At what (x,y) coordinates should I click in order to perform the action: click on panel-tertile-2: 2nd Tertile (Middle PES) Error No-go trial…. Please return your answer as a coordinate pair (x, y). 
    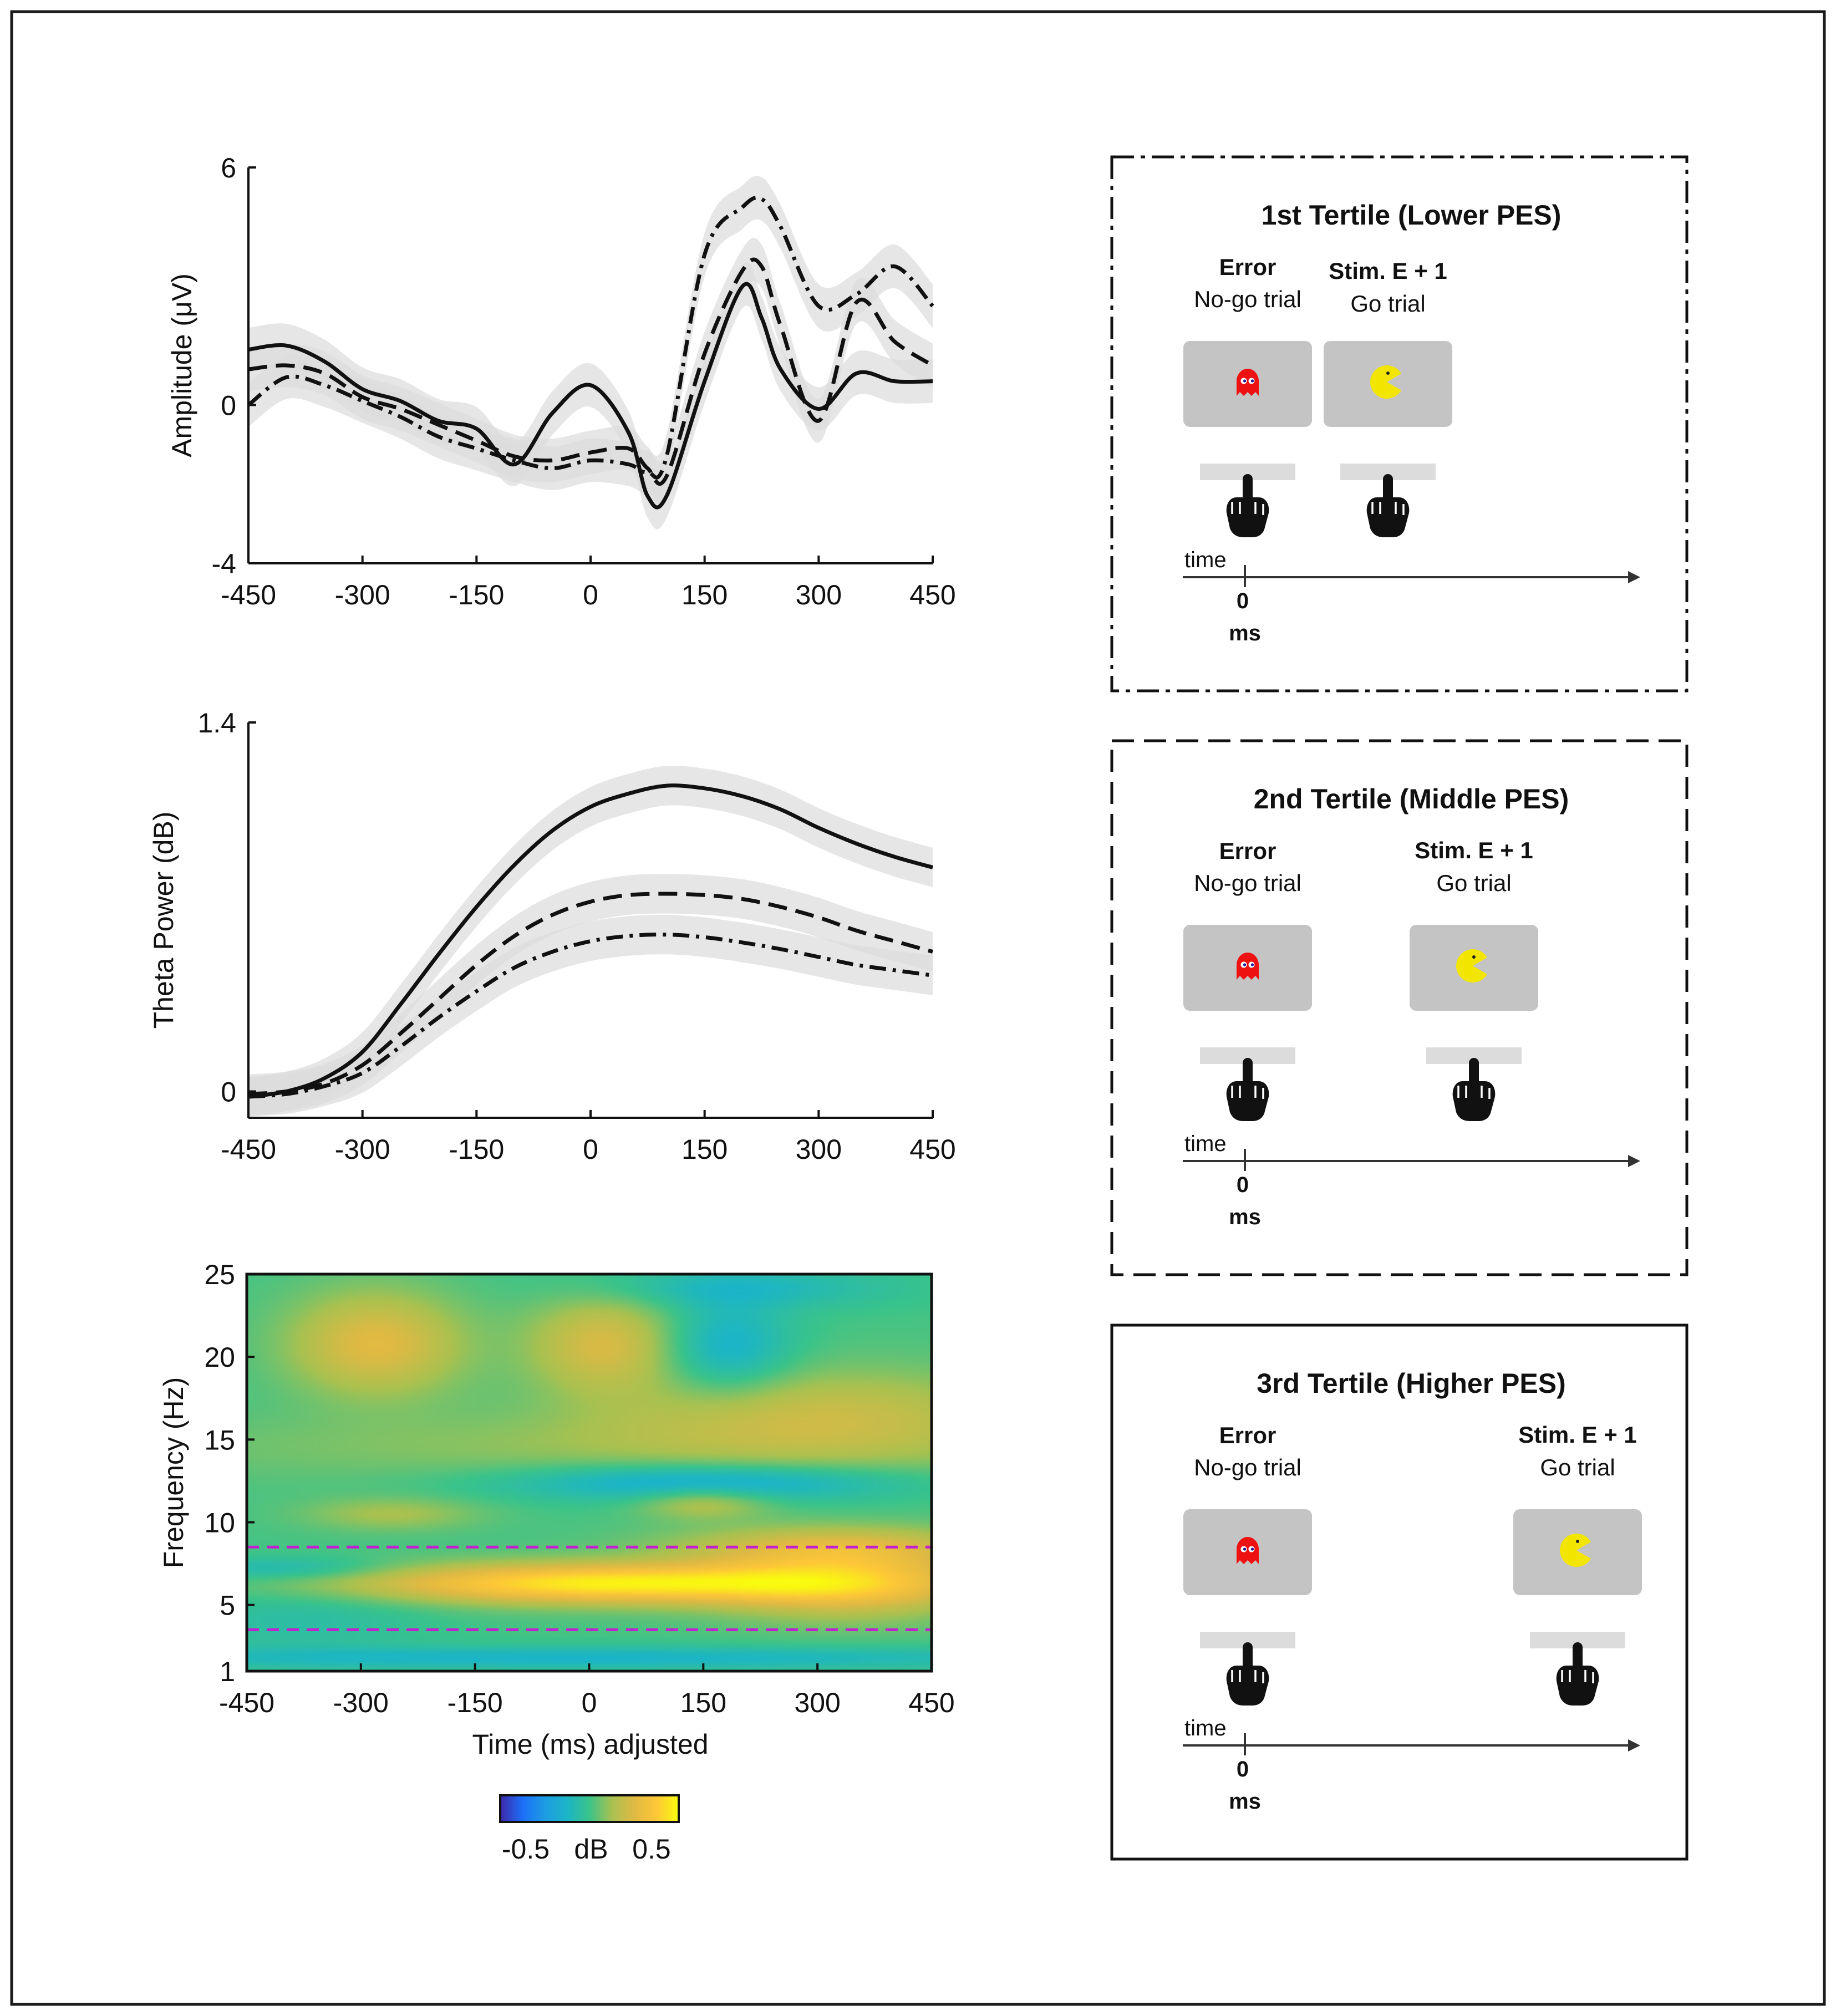
    Looking at the image, I should click on (1399, 1007).